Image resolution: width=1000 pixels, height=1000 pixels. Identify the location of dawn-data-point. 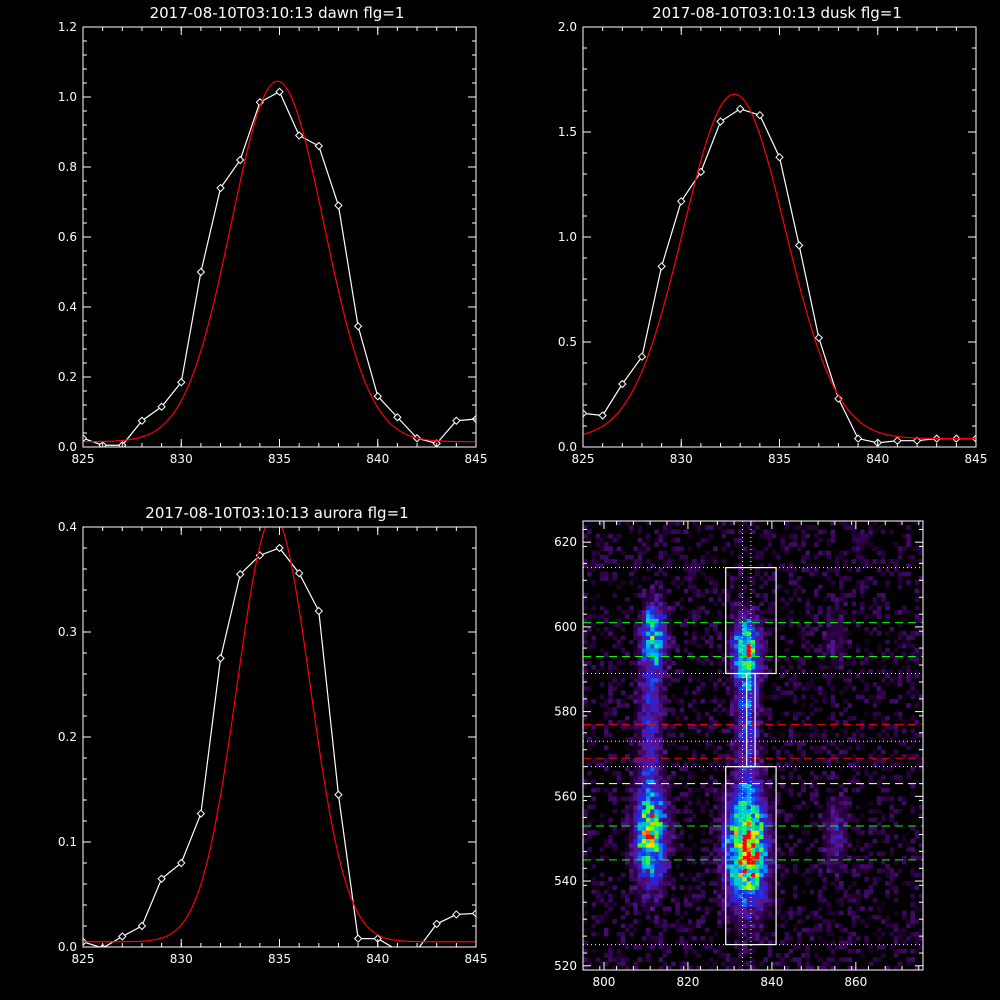
(85, 438).